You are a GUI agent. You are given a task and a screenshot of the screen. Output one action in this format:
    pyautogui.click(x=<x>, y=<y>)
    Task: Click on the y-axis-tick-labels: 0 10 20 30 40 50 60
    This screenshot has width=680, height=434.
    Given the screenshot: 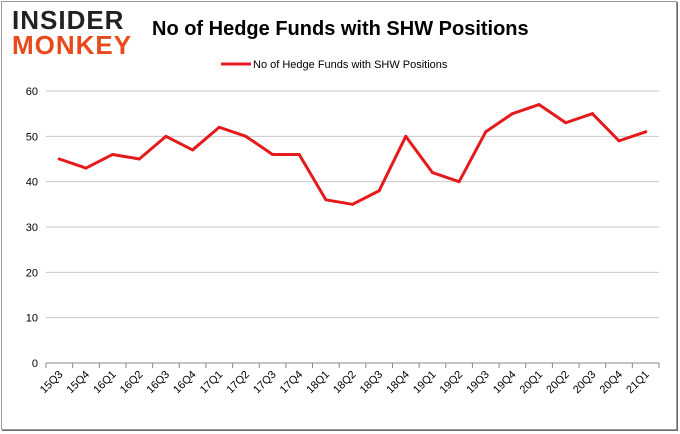 What is the action you would take?
    pyautogui.click(x=32, y=228)
    